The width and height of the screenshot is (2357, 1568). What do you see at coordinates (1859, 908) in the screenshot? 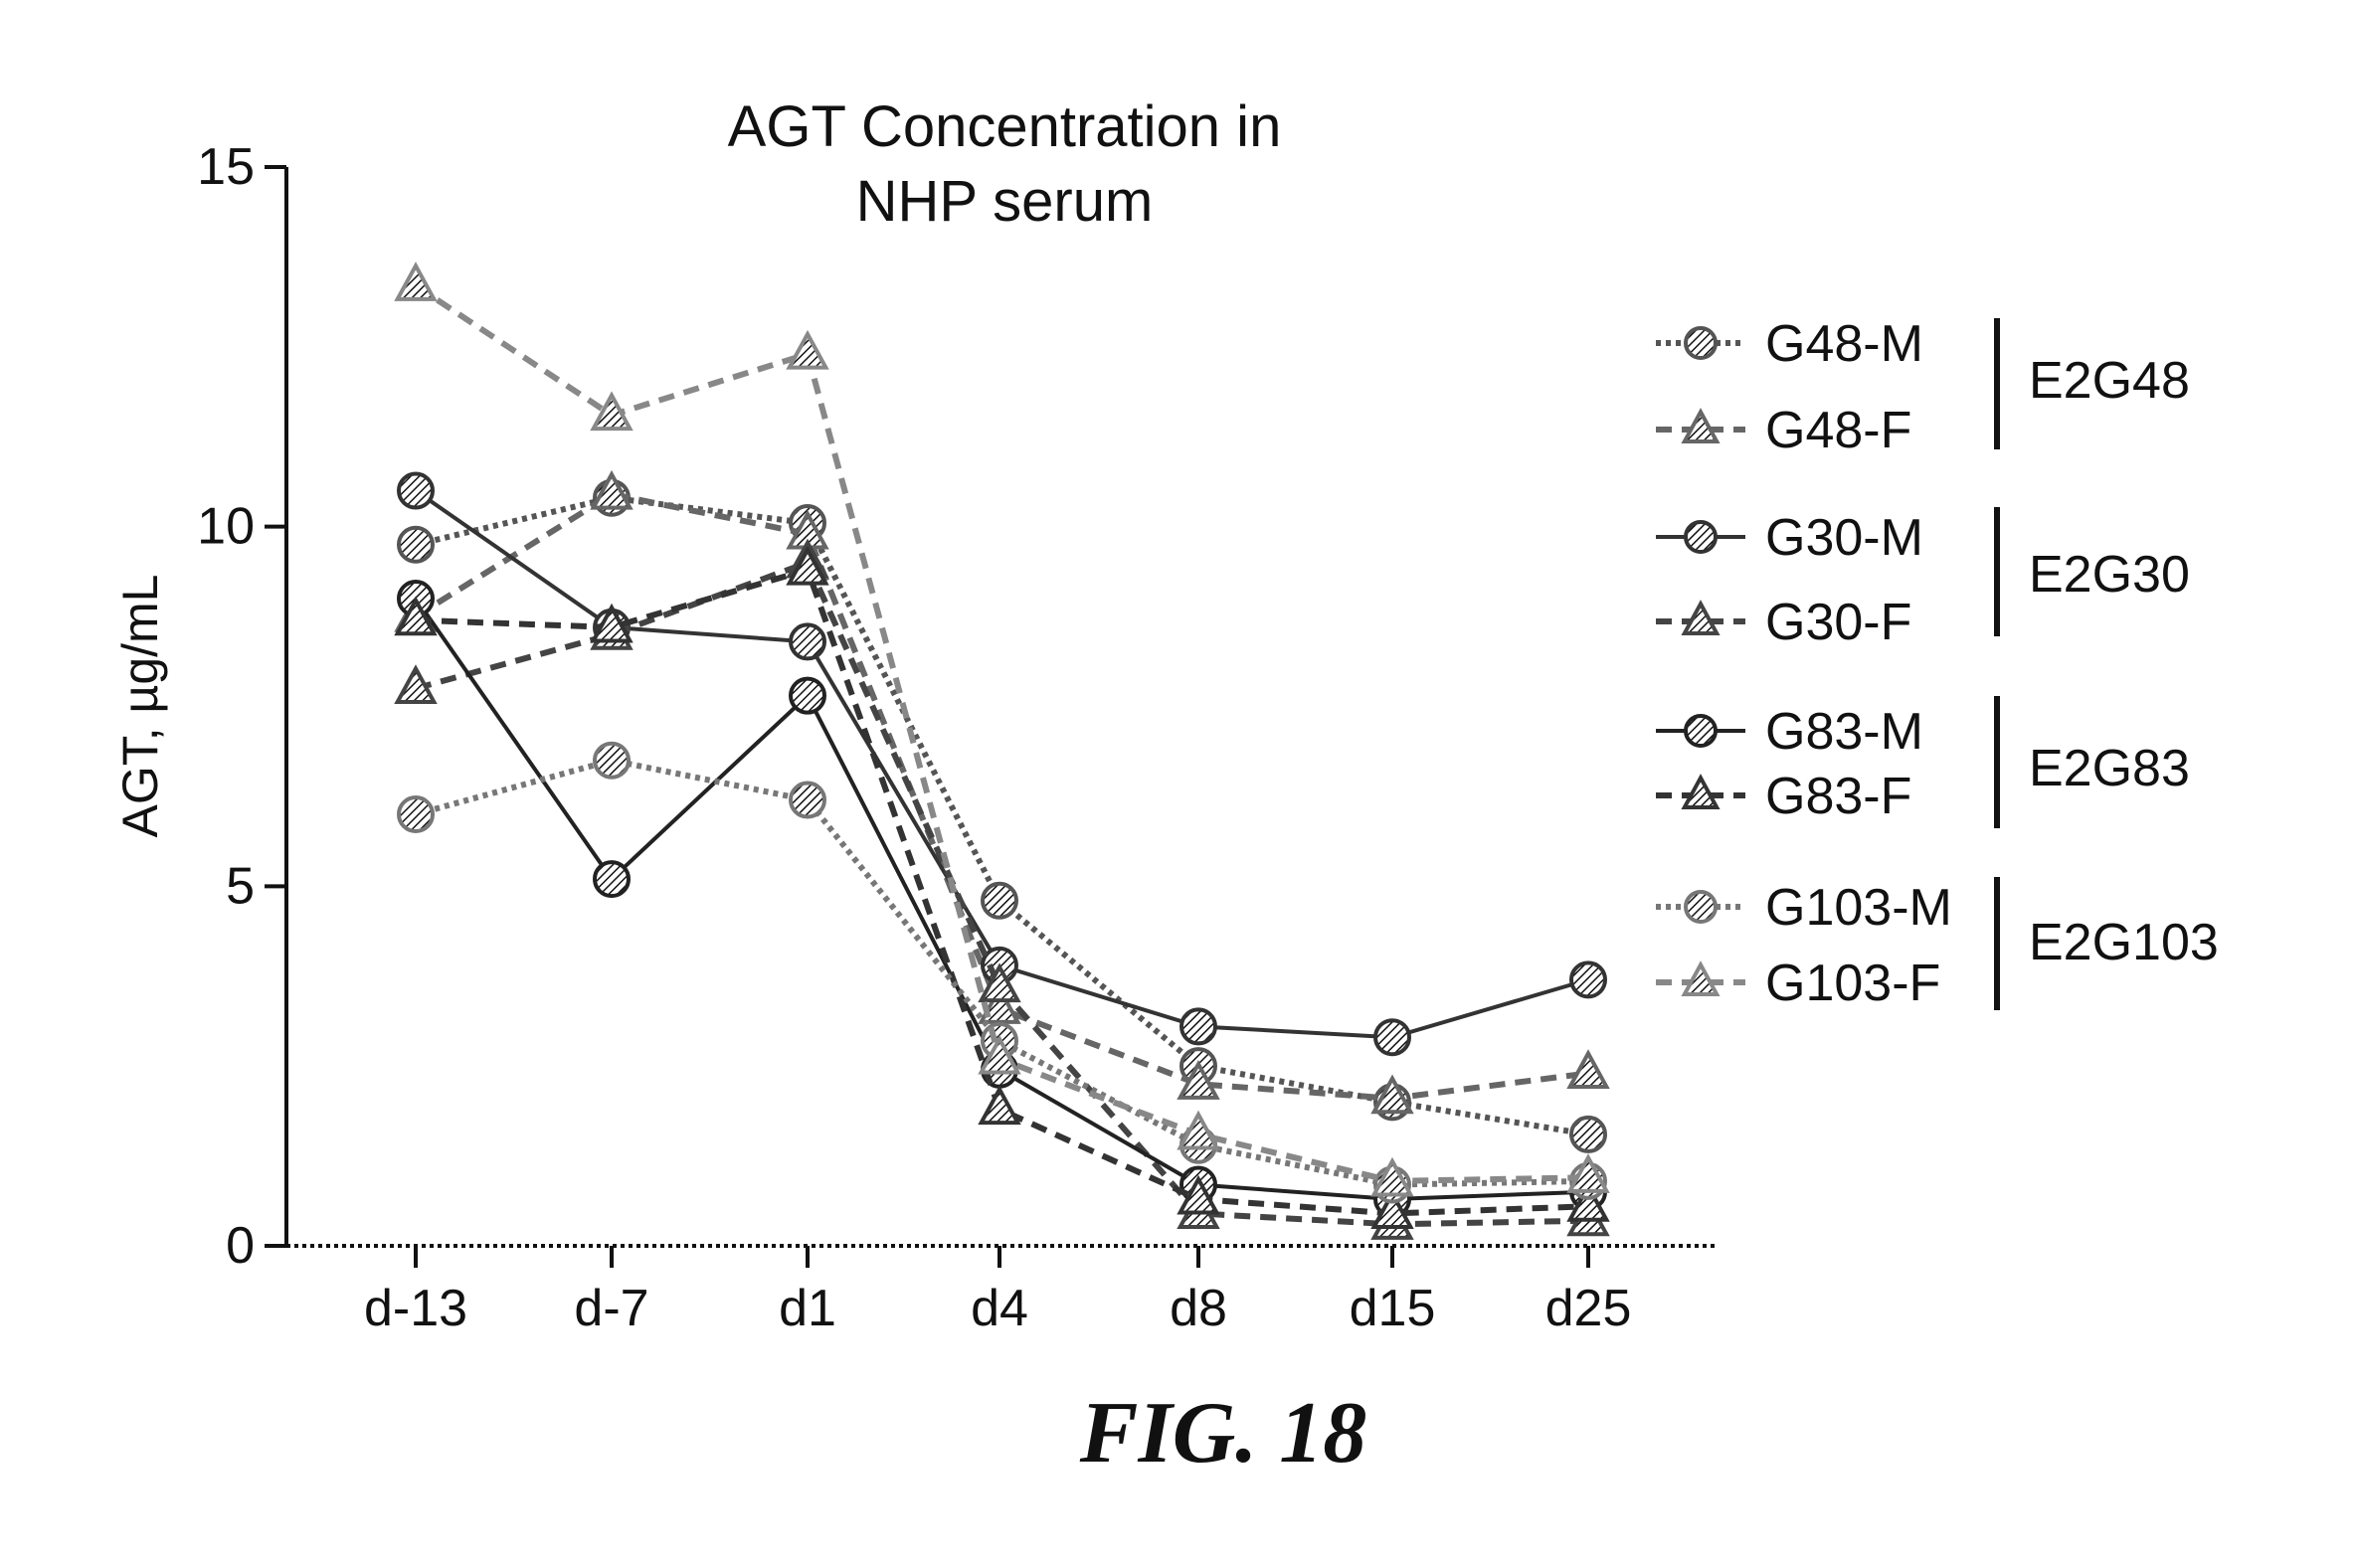
I see `legend-label: G103-M` at bounding box center [1859, 908].